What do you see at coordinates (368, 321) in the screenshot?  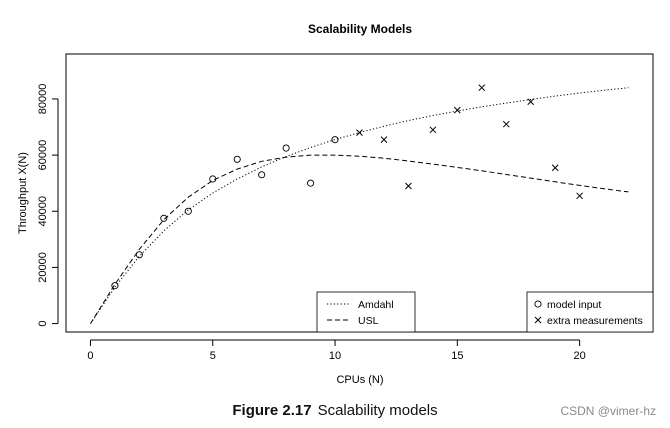 I see `legend-usl-label: USL` at bounding box center [368, 321].